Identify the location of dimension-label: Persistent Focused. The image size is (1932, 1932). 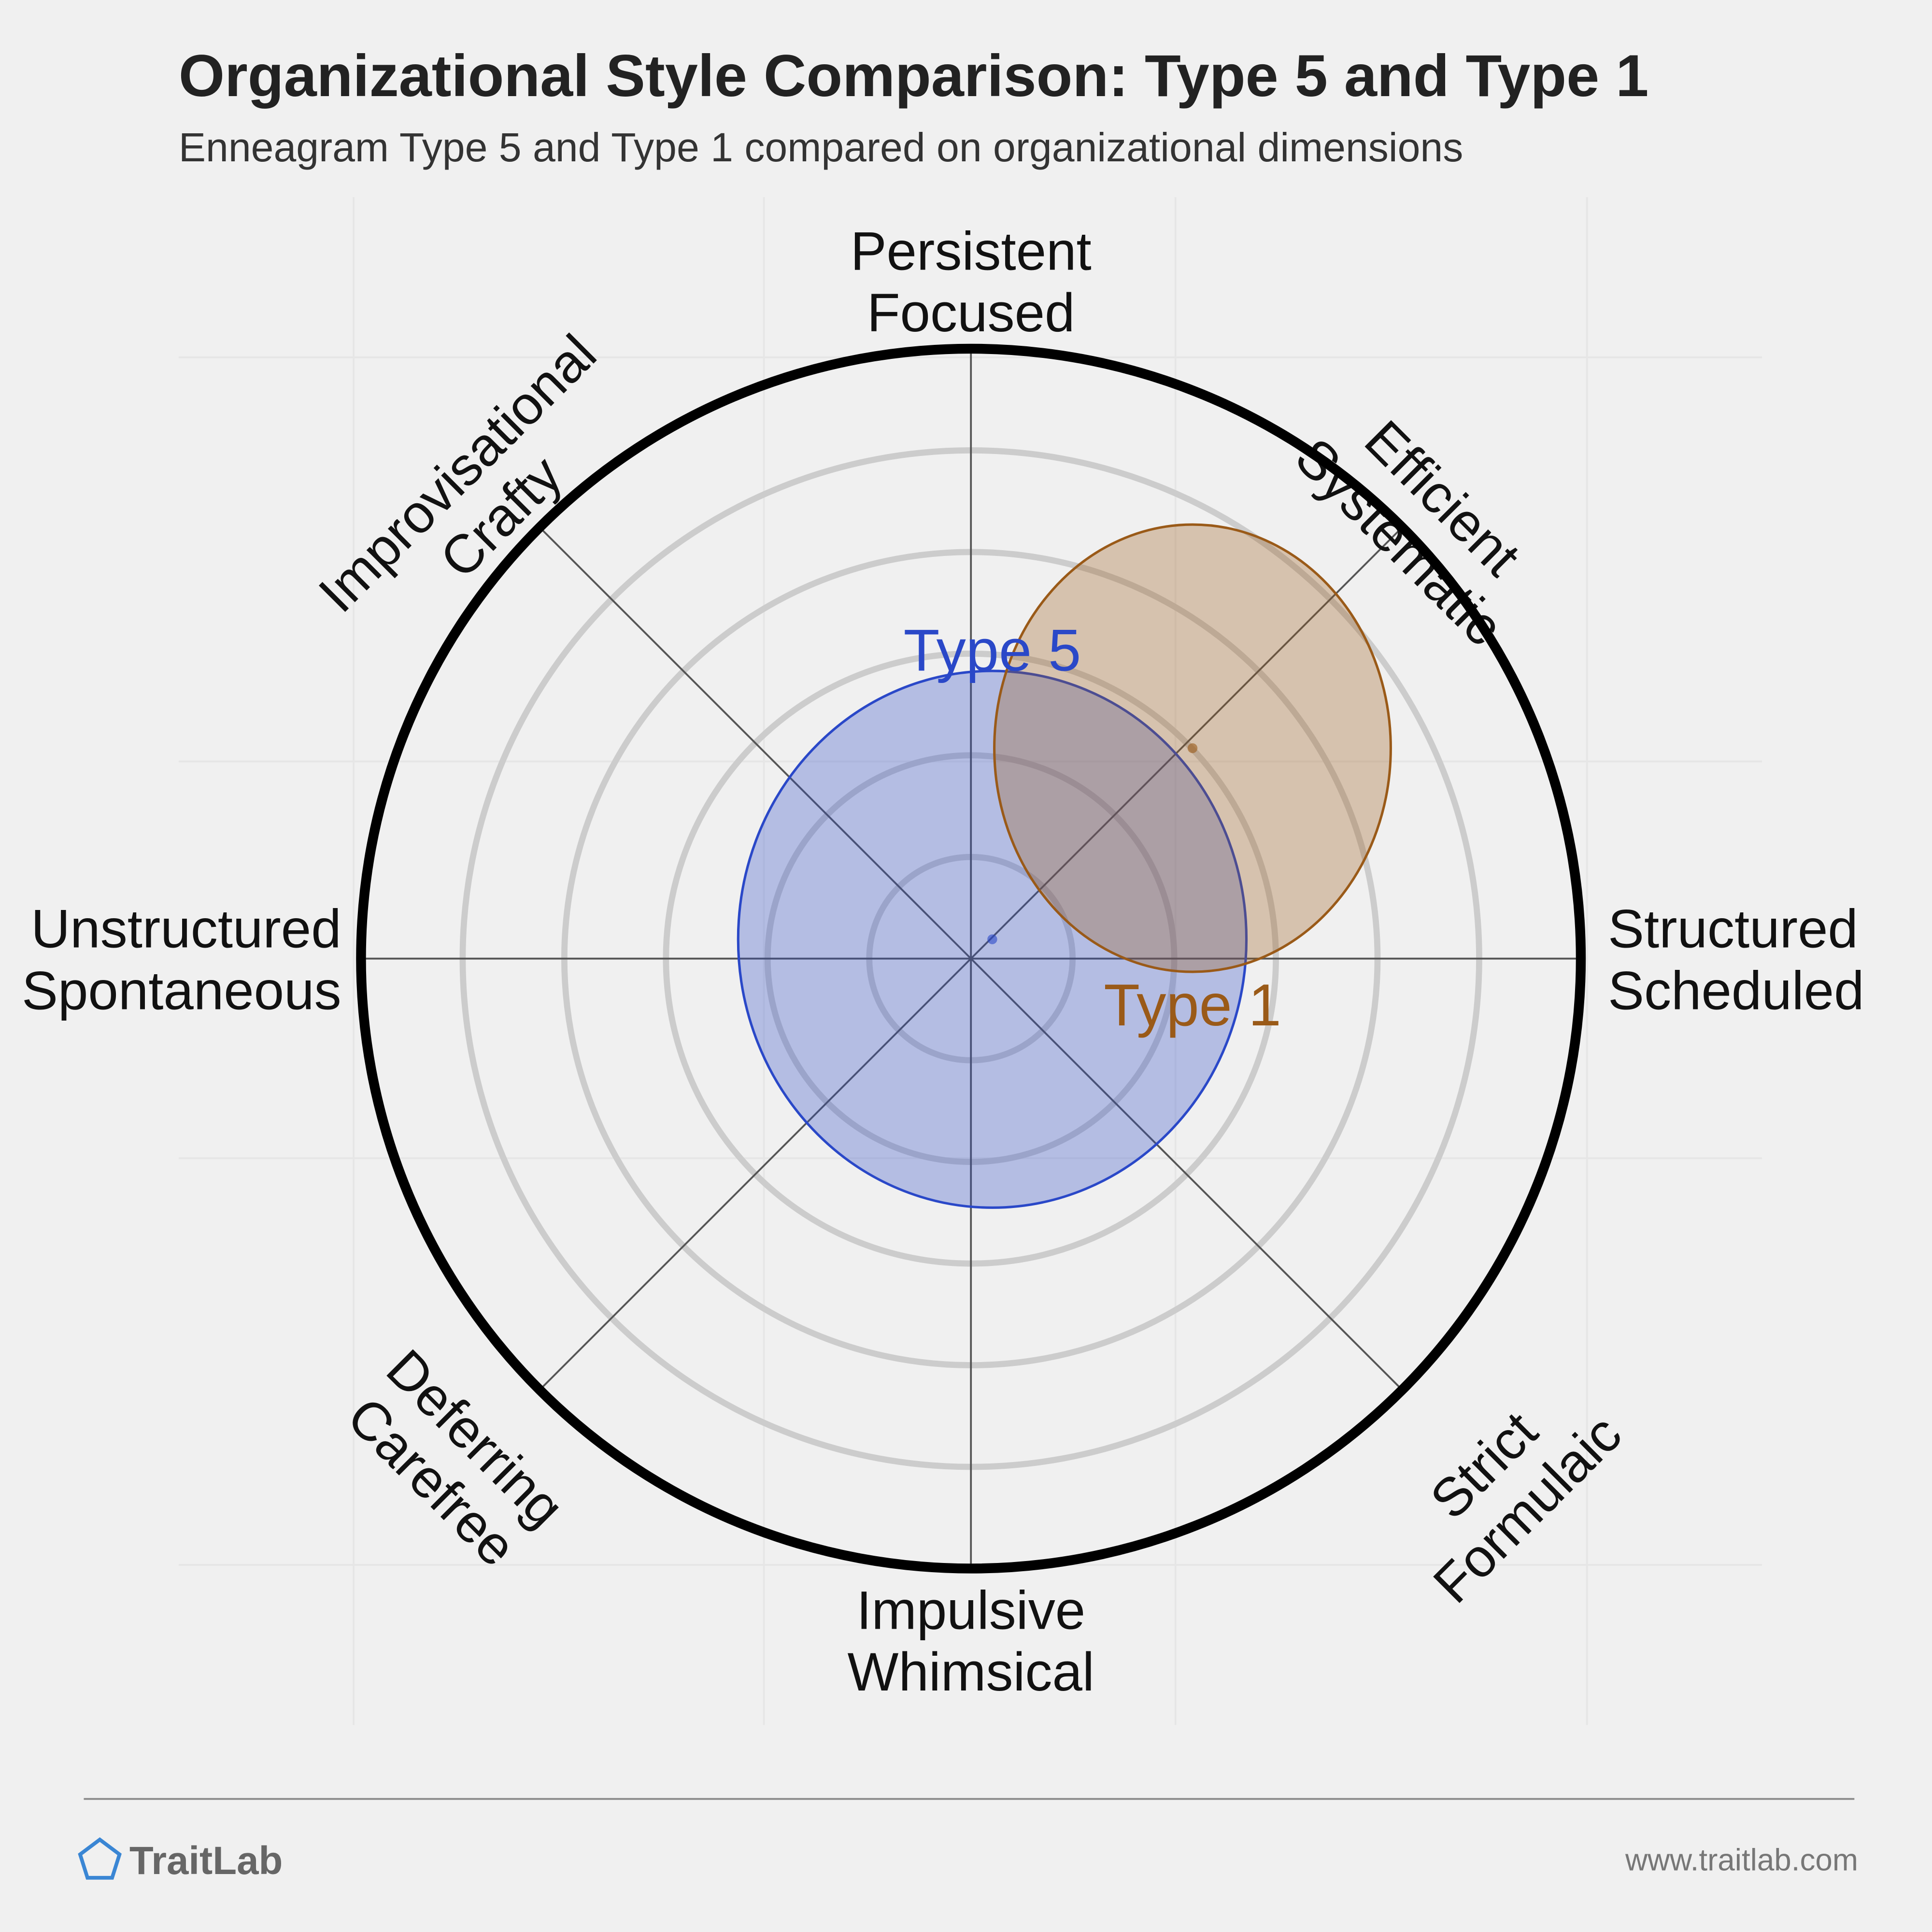
(971, 282).